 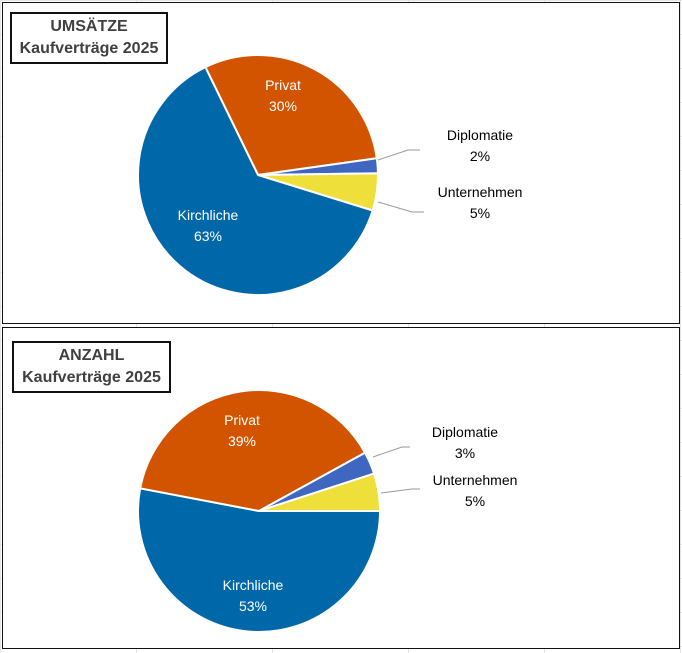 I want to click on data-label-percent: 39%, so click(x=242, y=441).